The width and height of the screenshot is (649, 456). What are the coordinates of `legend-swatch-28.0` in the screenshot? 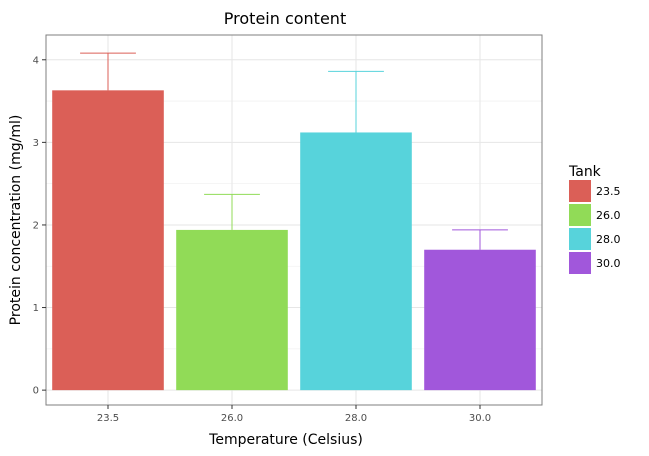 It's located at (580, 239).